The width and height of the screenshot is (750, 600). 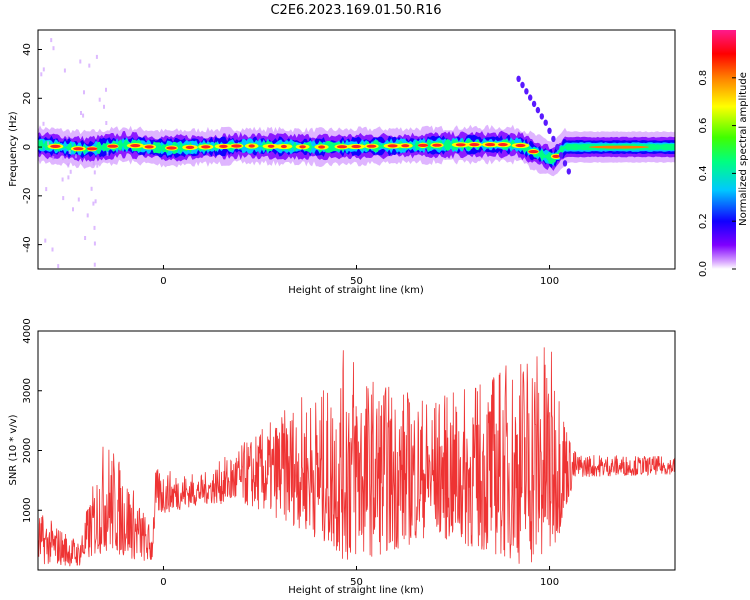 I want to click on snr-y-axis-label: SNR (10 * v/v), so click(x=13, y=449).